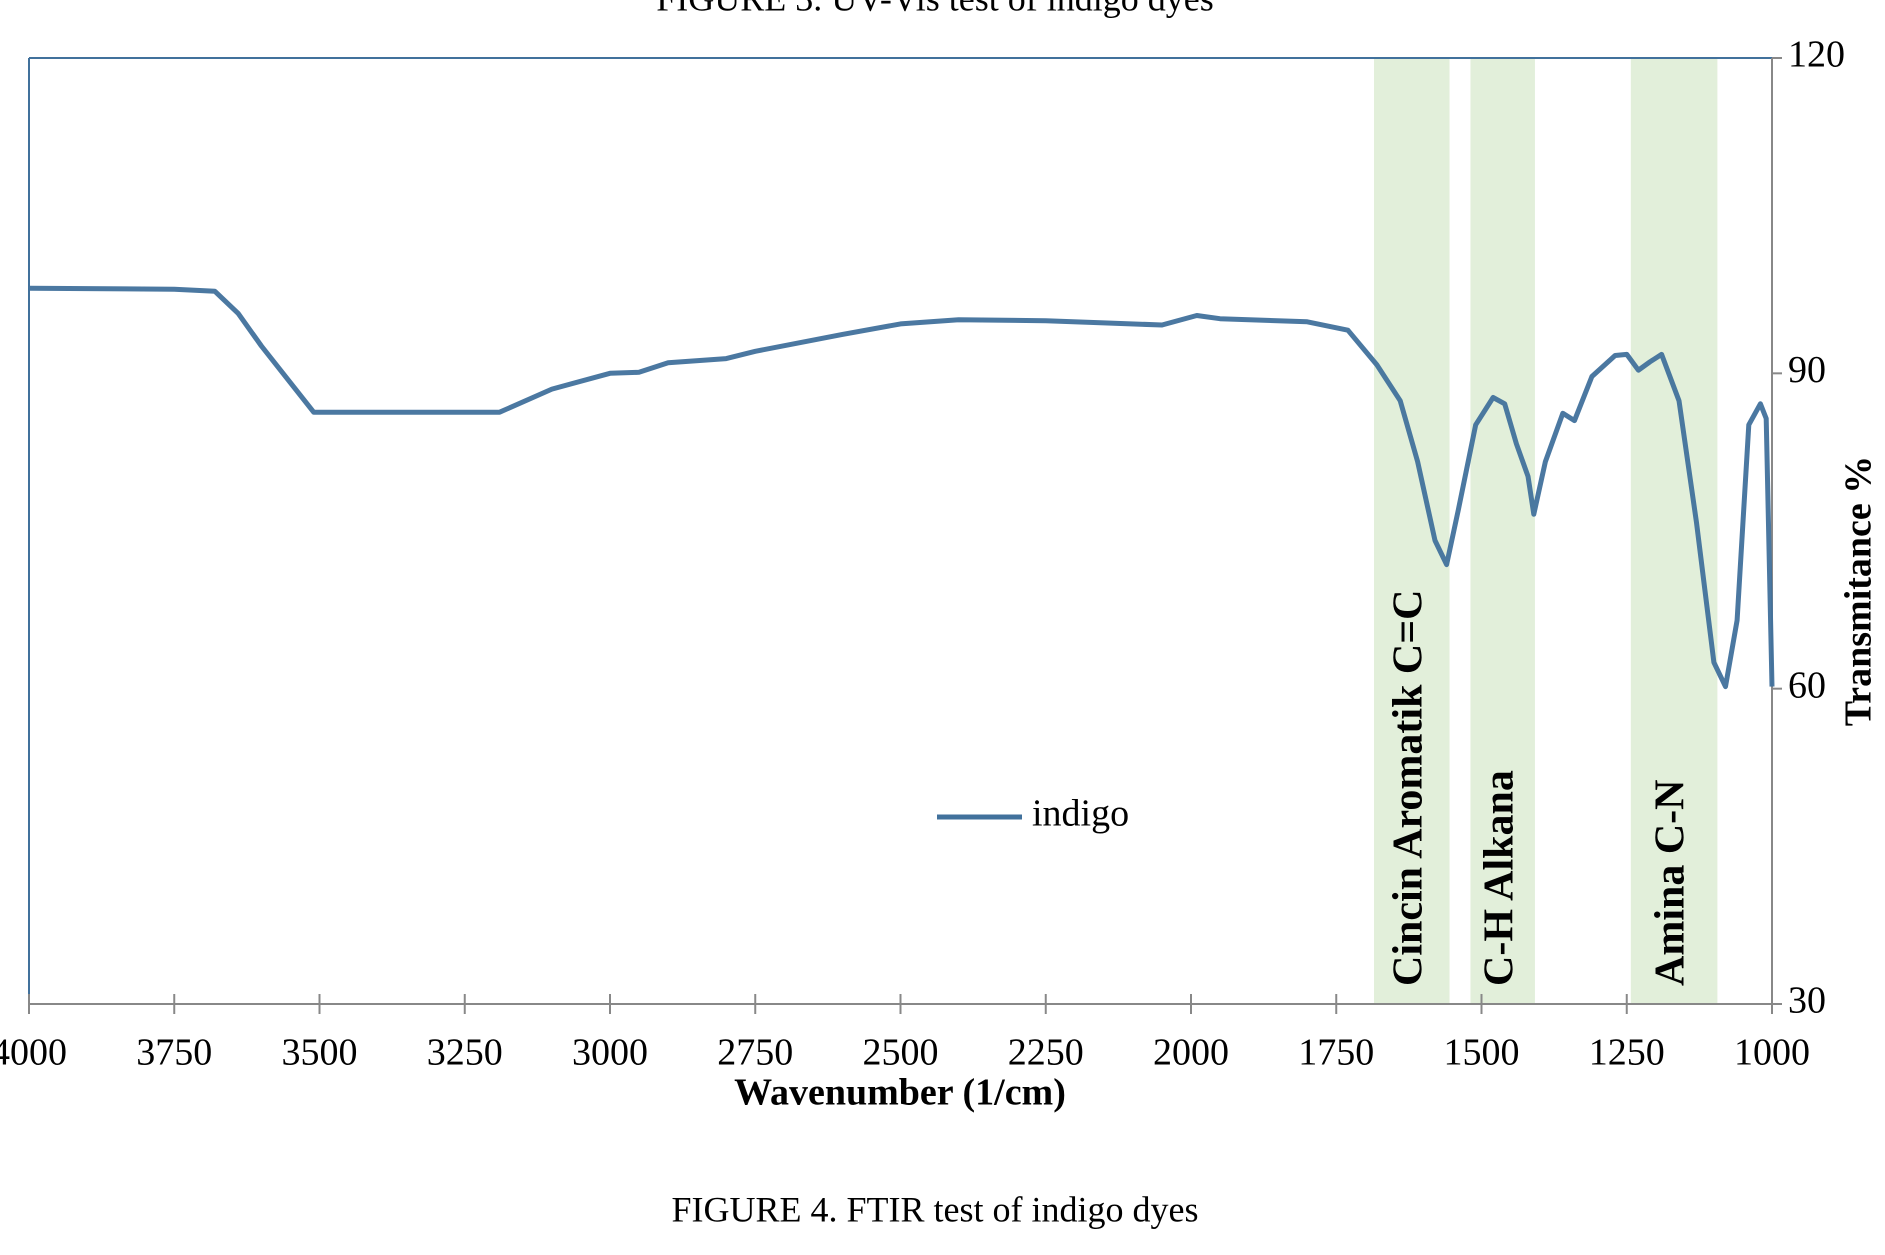  What do you see at coordinates (901, 1053) in the screenshot?
I see `x-tick-label: 2500` at bounding box center [901, 1053].